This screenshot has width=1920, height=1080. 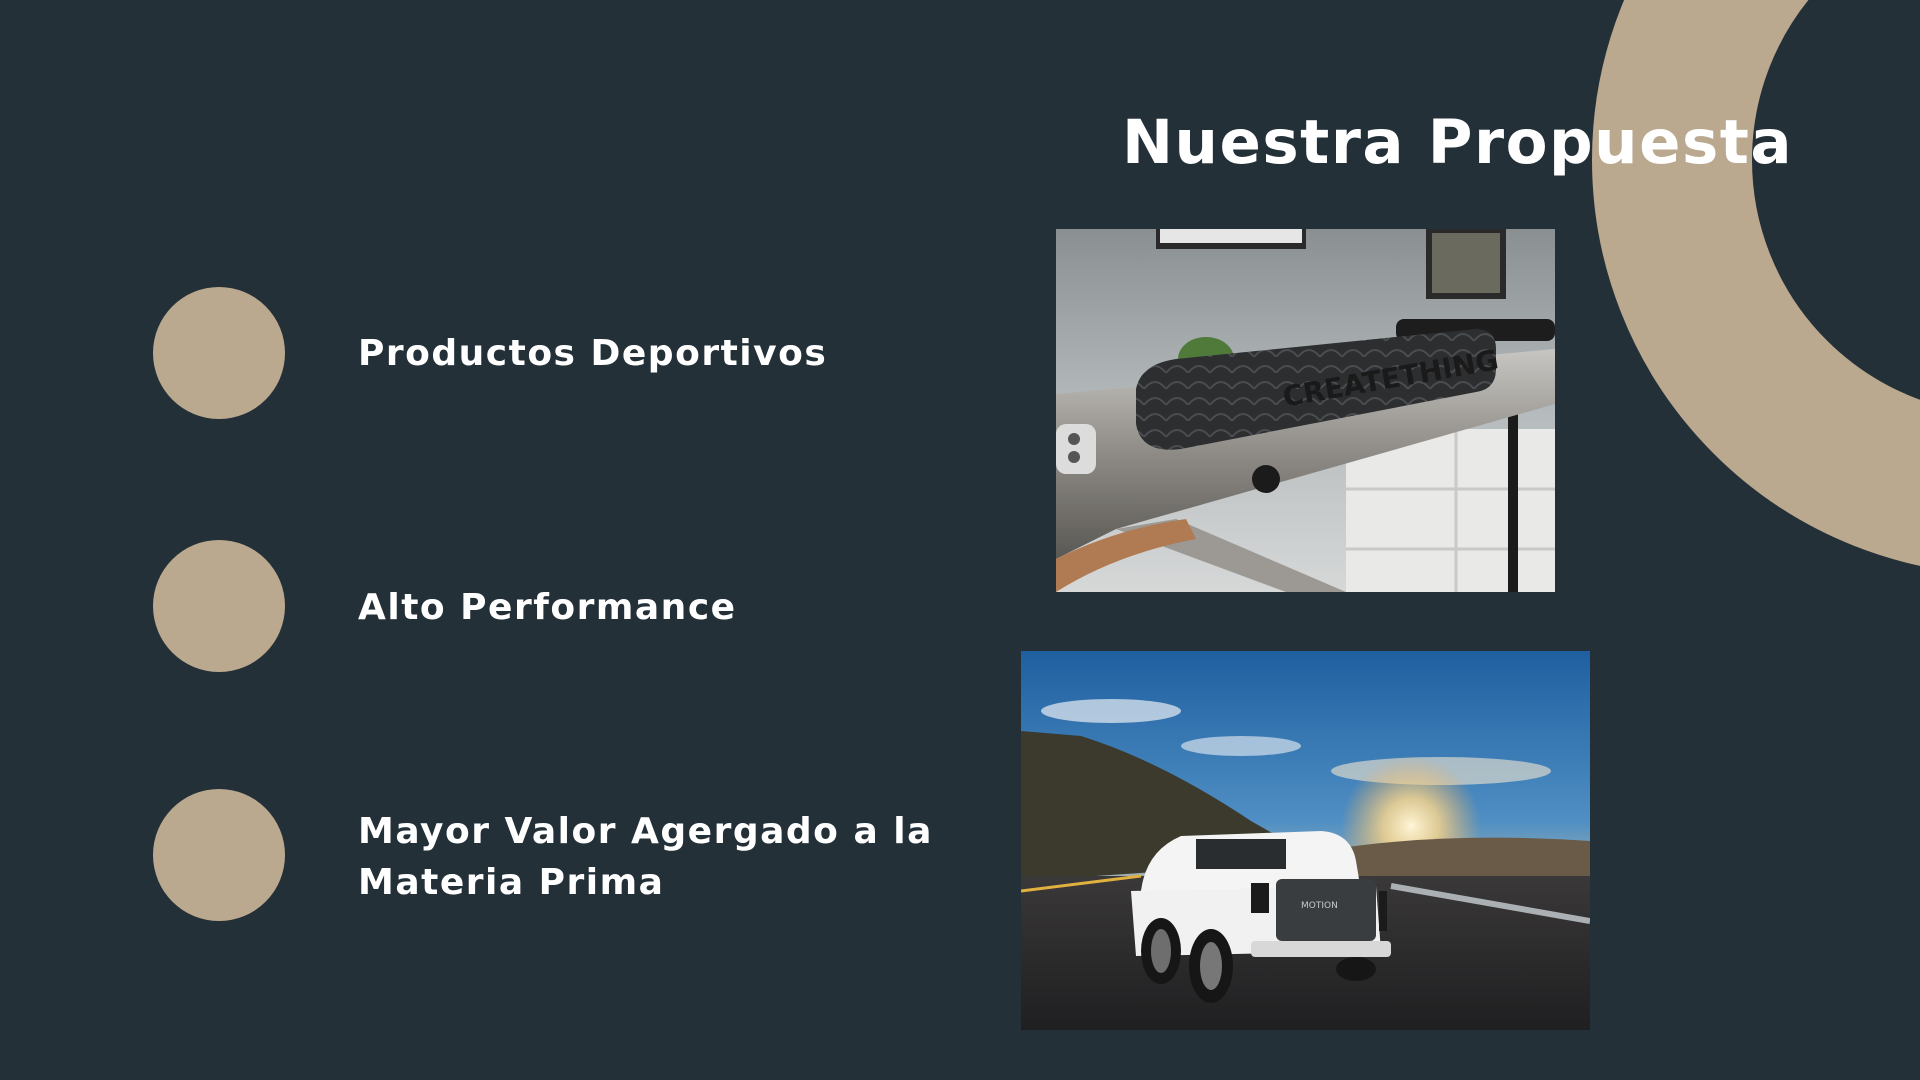 What do you see at coordinates (1319, 906) in the screenshot?
I see `svg-text: MOTION` at bounding box center [1319, 906].